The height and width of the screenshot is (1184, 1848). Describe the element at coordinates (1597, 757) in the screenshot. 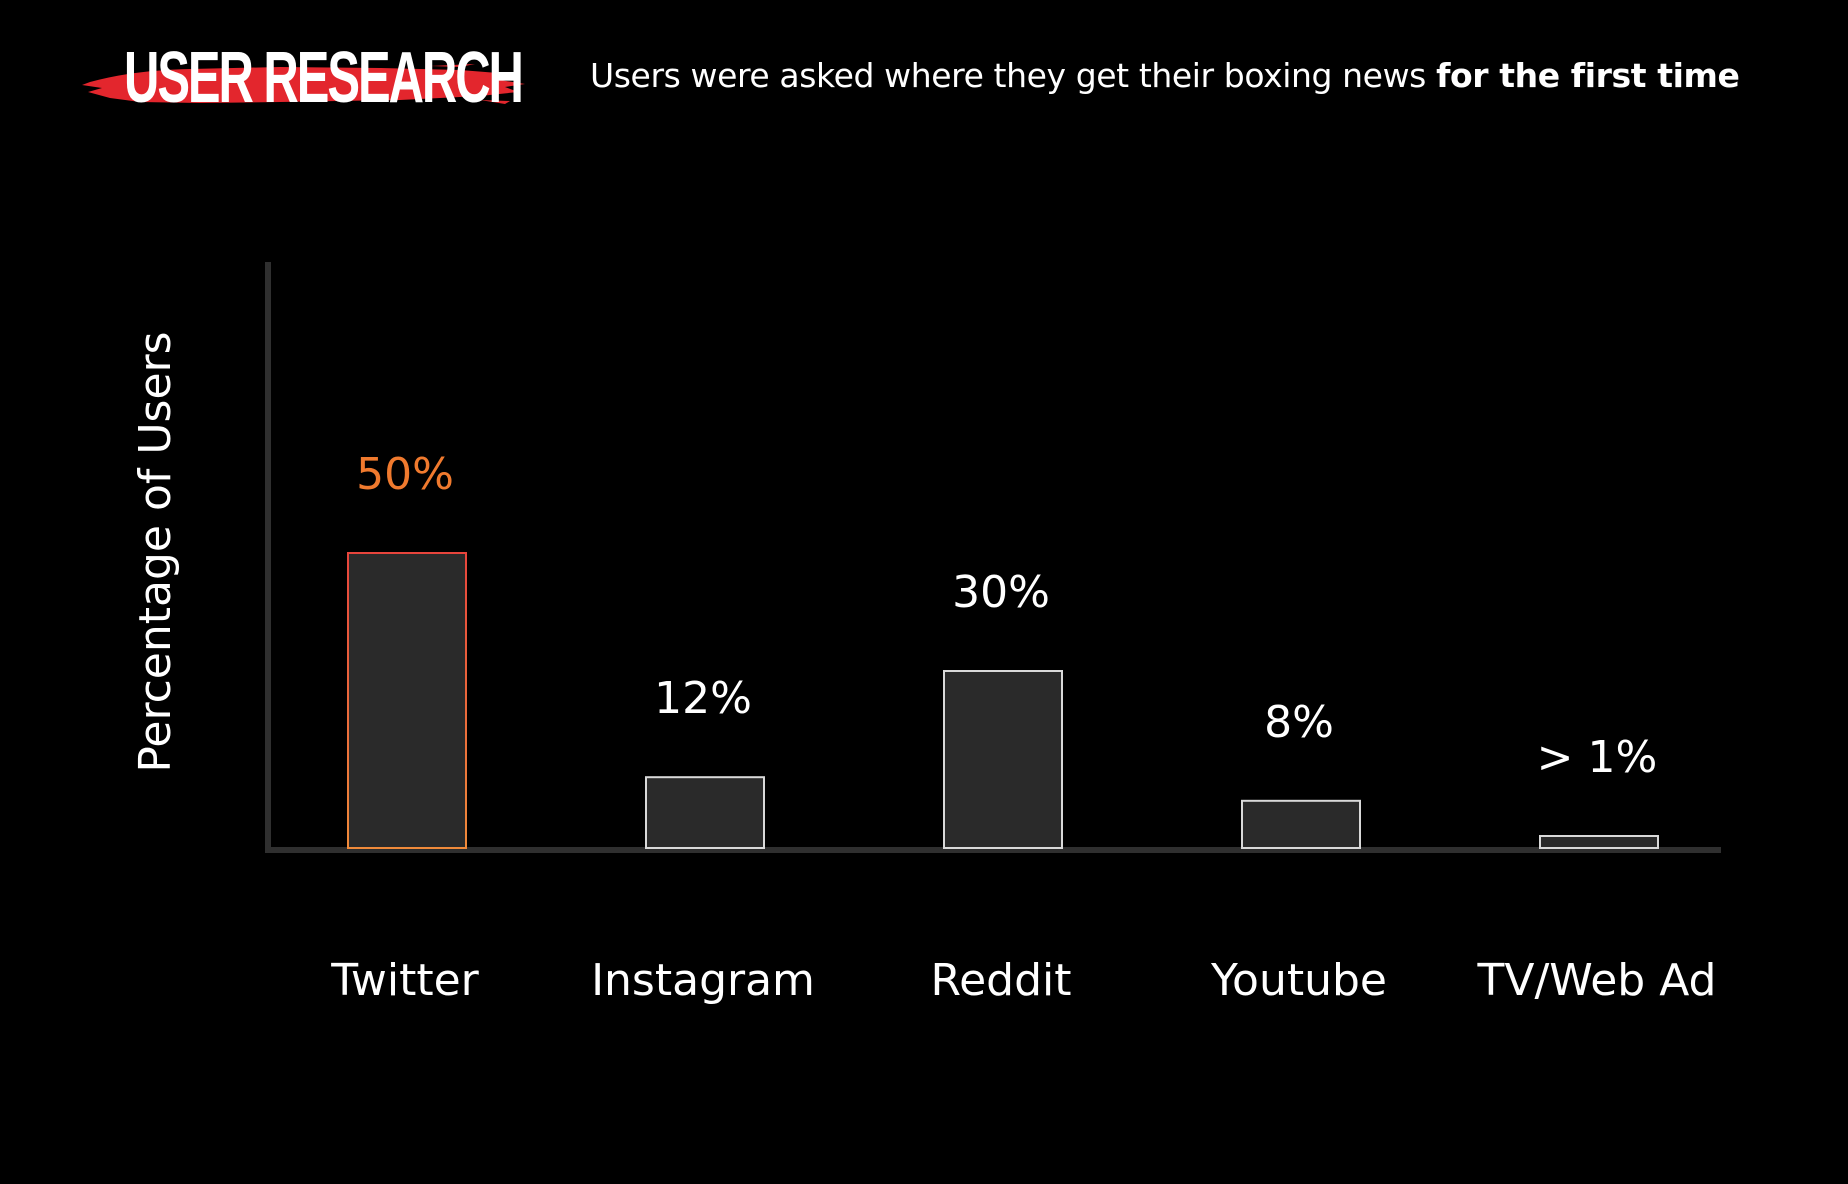

I see `value-label: > 1%` at that location.